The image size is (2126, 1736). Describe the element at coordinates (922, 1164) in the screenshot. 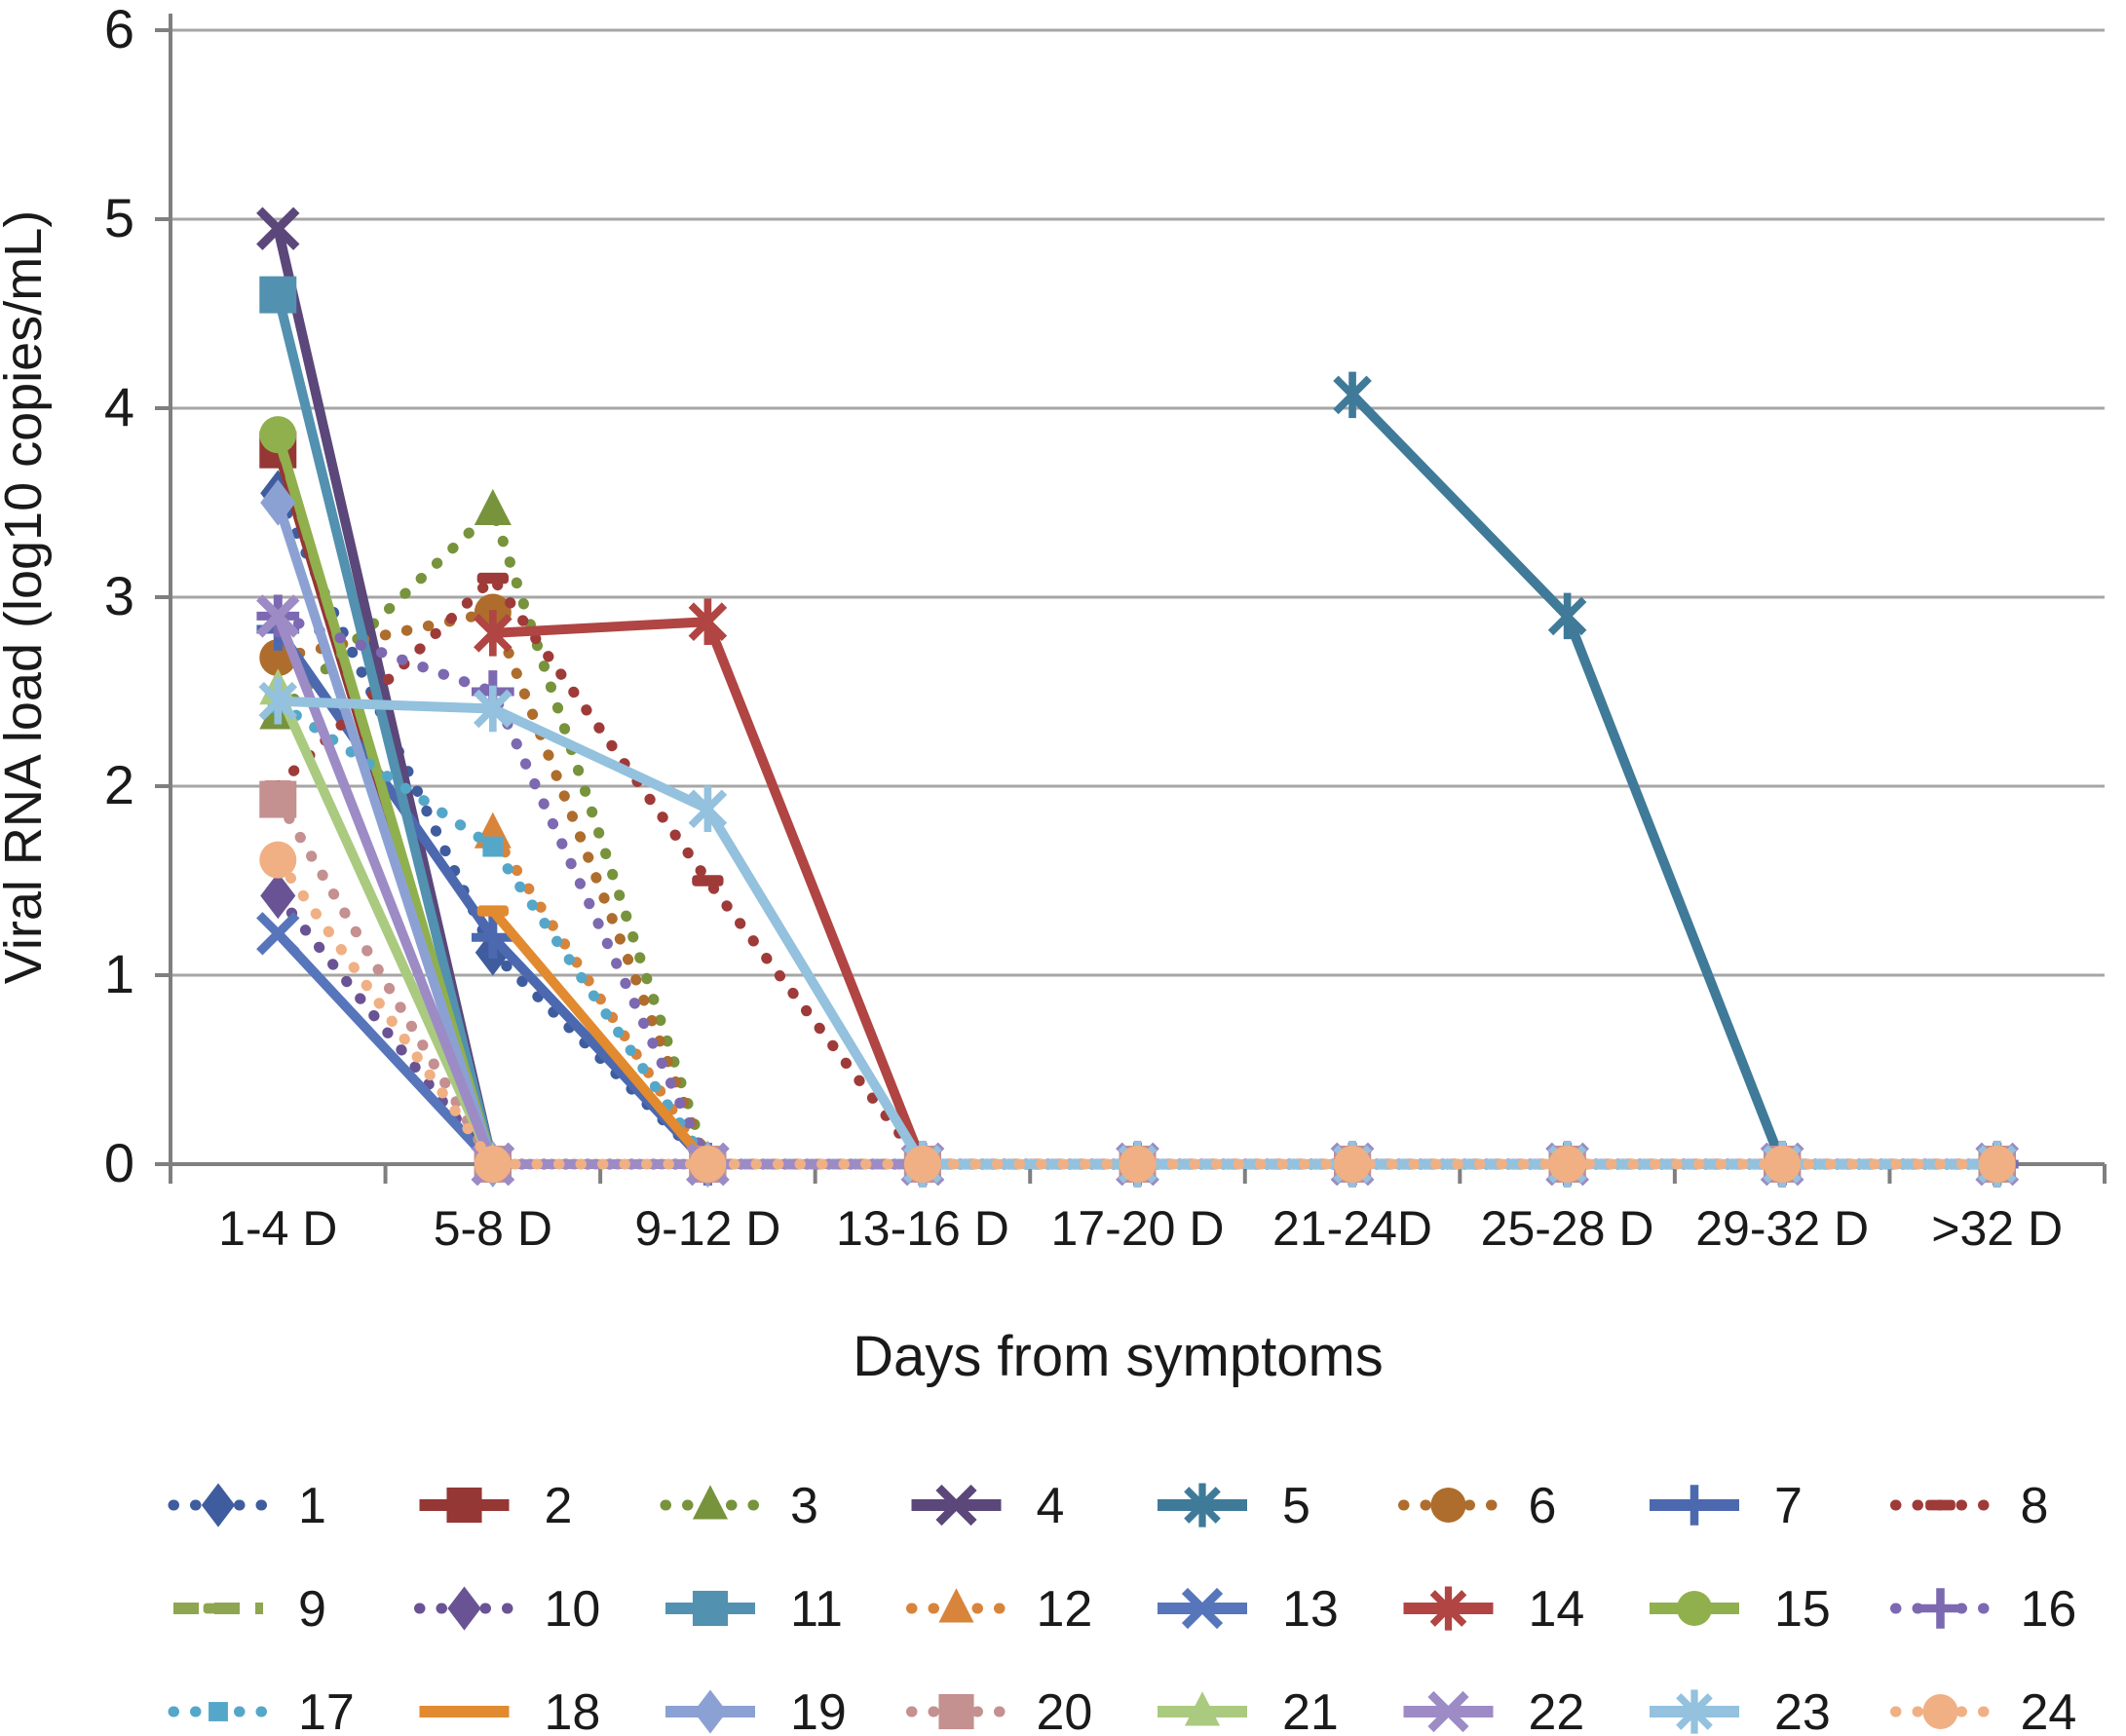

I see `series-24-pt3-circle-marker` at that location.